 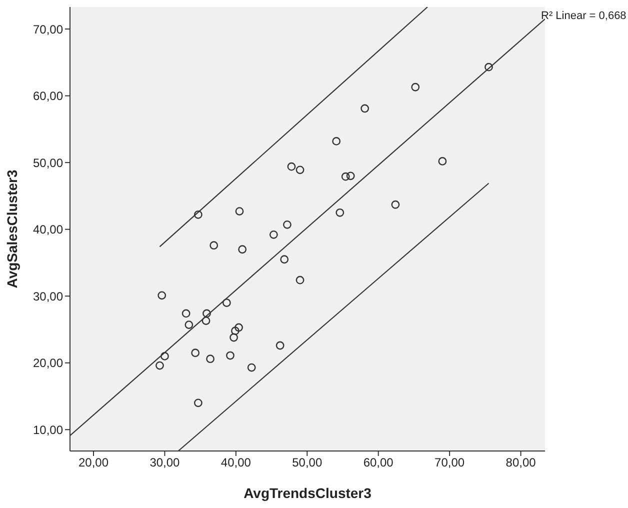 I want to click on y-tick-label: 70,00, so click(x=48, y=29).